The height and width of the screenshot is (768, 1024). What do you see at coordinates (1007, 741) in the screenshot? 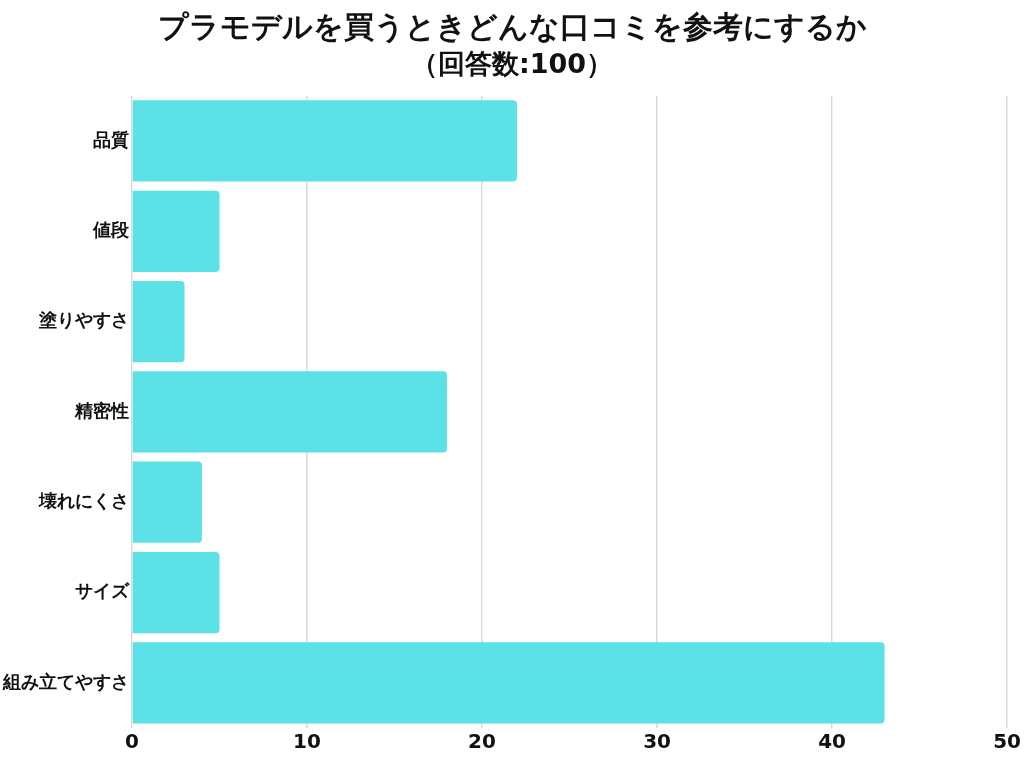
I see `x-tick-label: 50` at bounding box center [1007, 741].